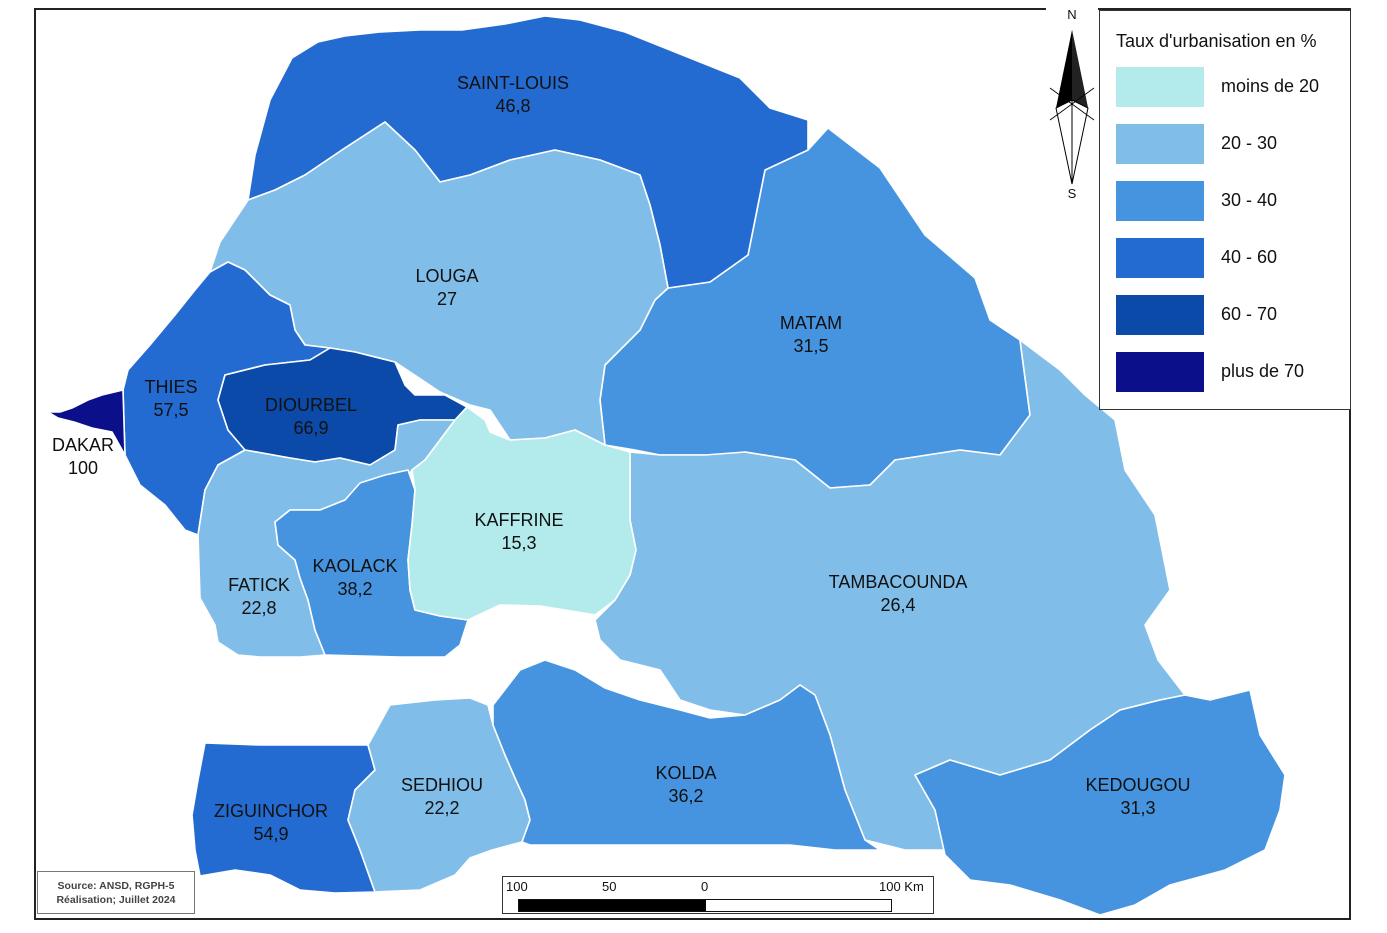 The width and height of the screenshot is (1387, 933). I want to click on legend-label: 40 - 60, so click(1249, 257).